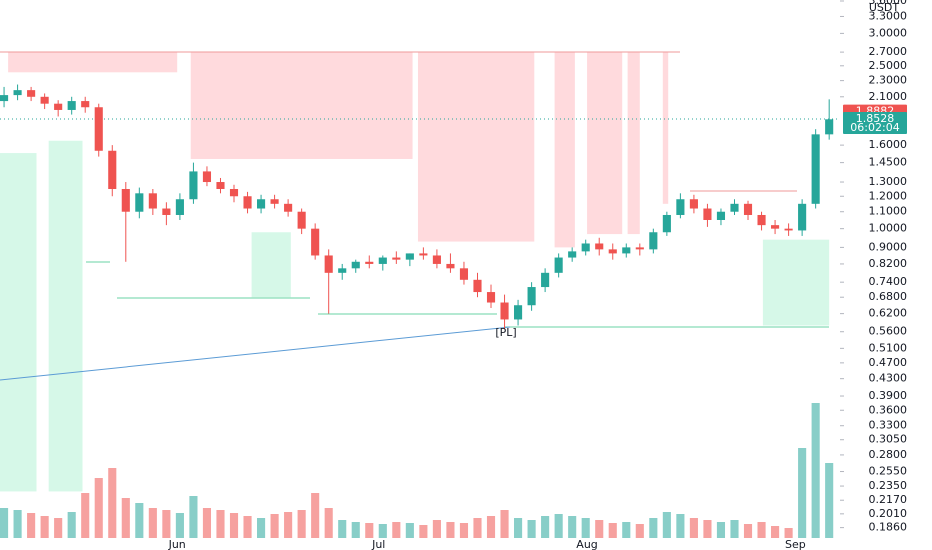  Describe the element at coordinates (888, 296) in the screenshot. I see `y-tick-label: 0.6800` at that location.